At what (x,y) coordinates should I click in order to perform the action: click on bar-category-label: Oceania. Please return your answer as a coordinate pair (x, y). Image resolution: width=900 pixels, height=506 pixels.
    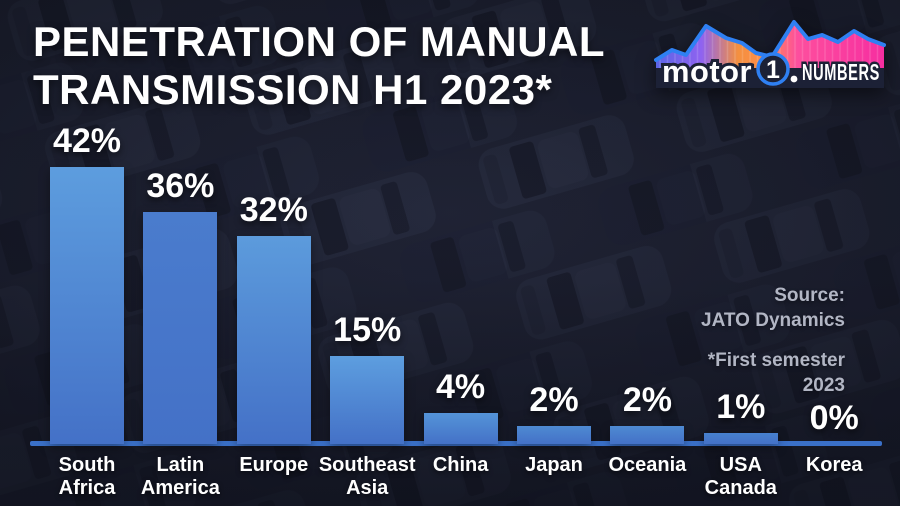
    Looking at the image, I should click on (647, 465).